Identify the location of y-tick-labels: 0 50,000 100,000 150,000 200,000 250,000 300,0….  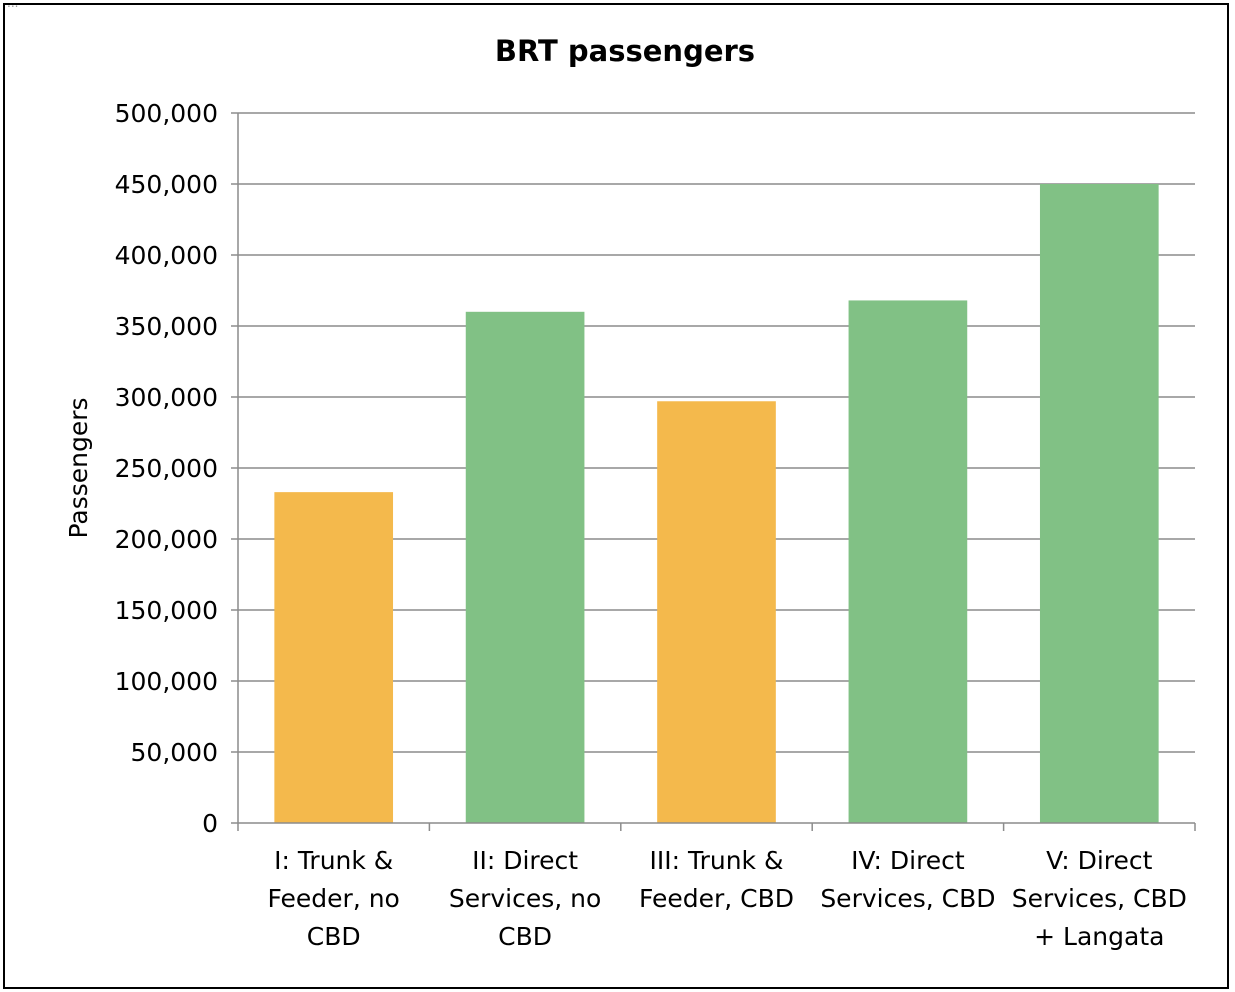
(166, 468).